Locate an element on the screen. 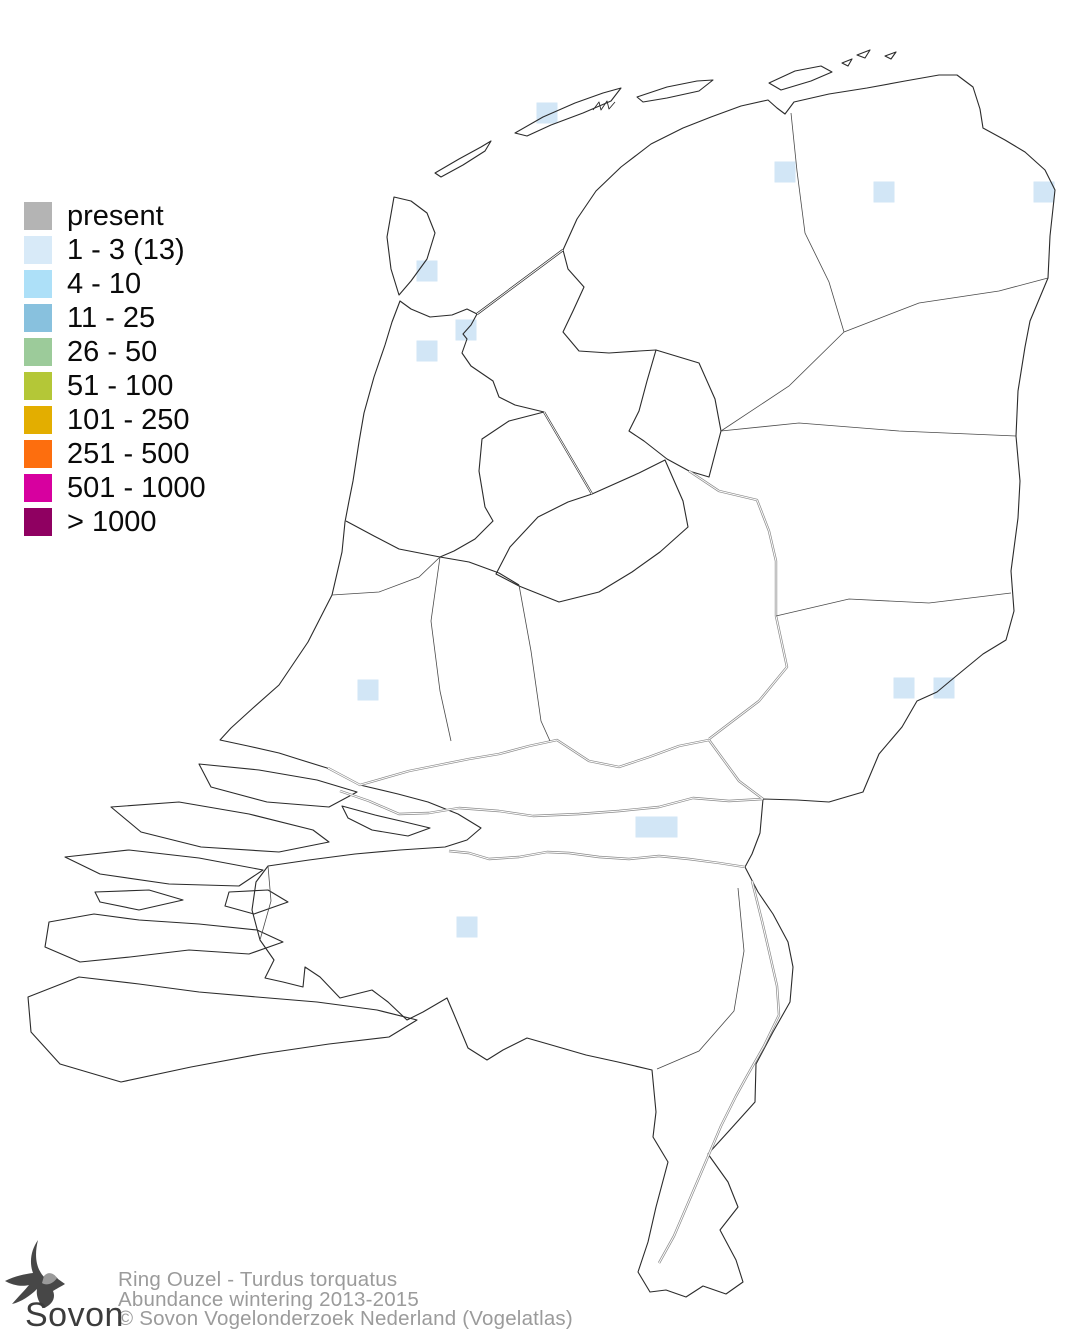  dikes-group is located at coordinates (534, 372).